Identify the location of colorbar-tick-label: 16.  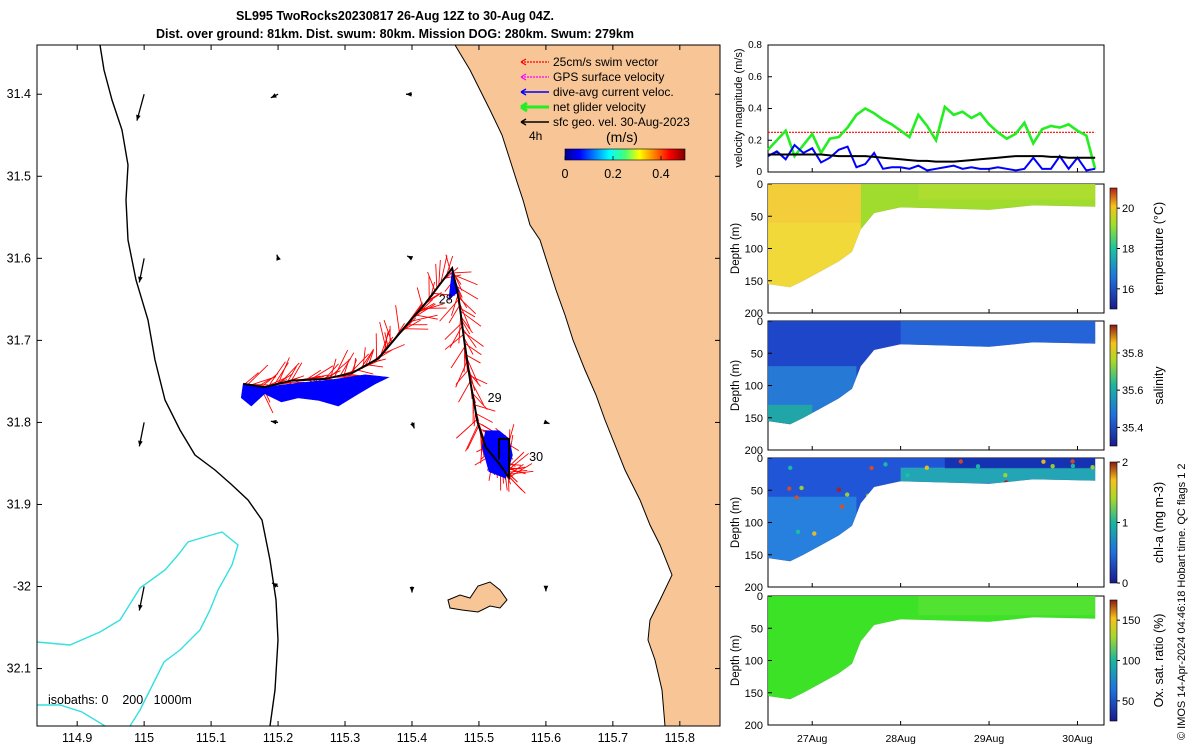
(1128, 290).